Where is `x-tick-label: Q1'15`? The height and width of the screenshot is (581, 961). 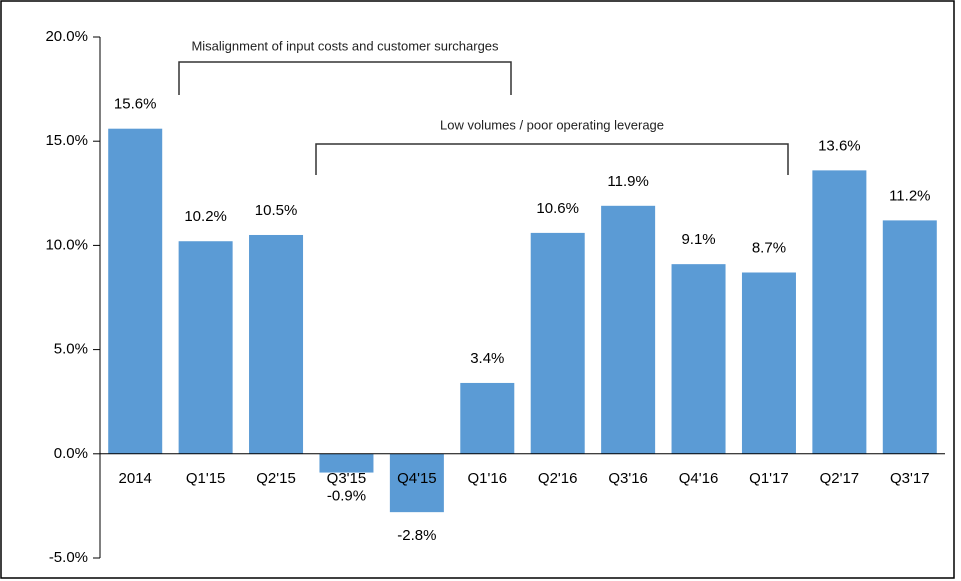
x-tick-label: Q1'15 is located at coordinates (206, 478).